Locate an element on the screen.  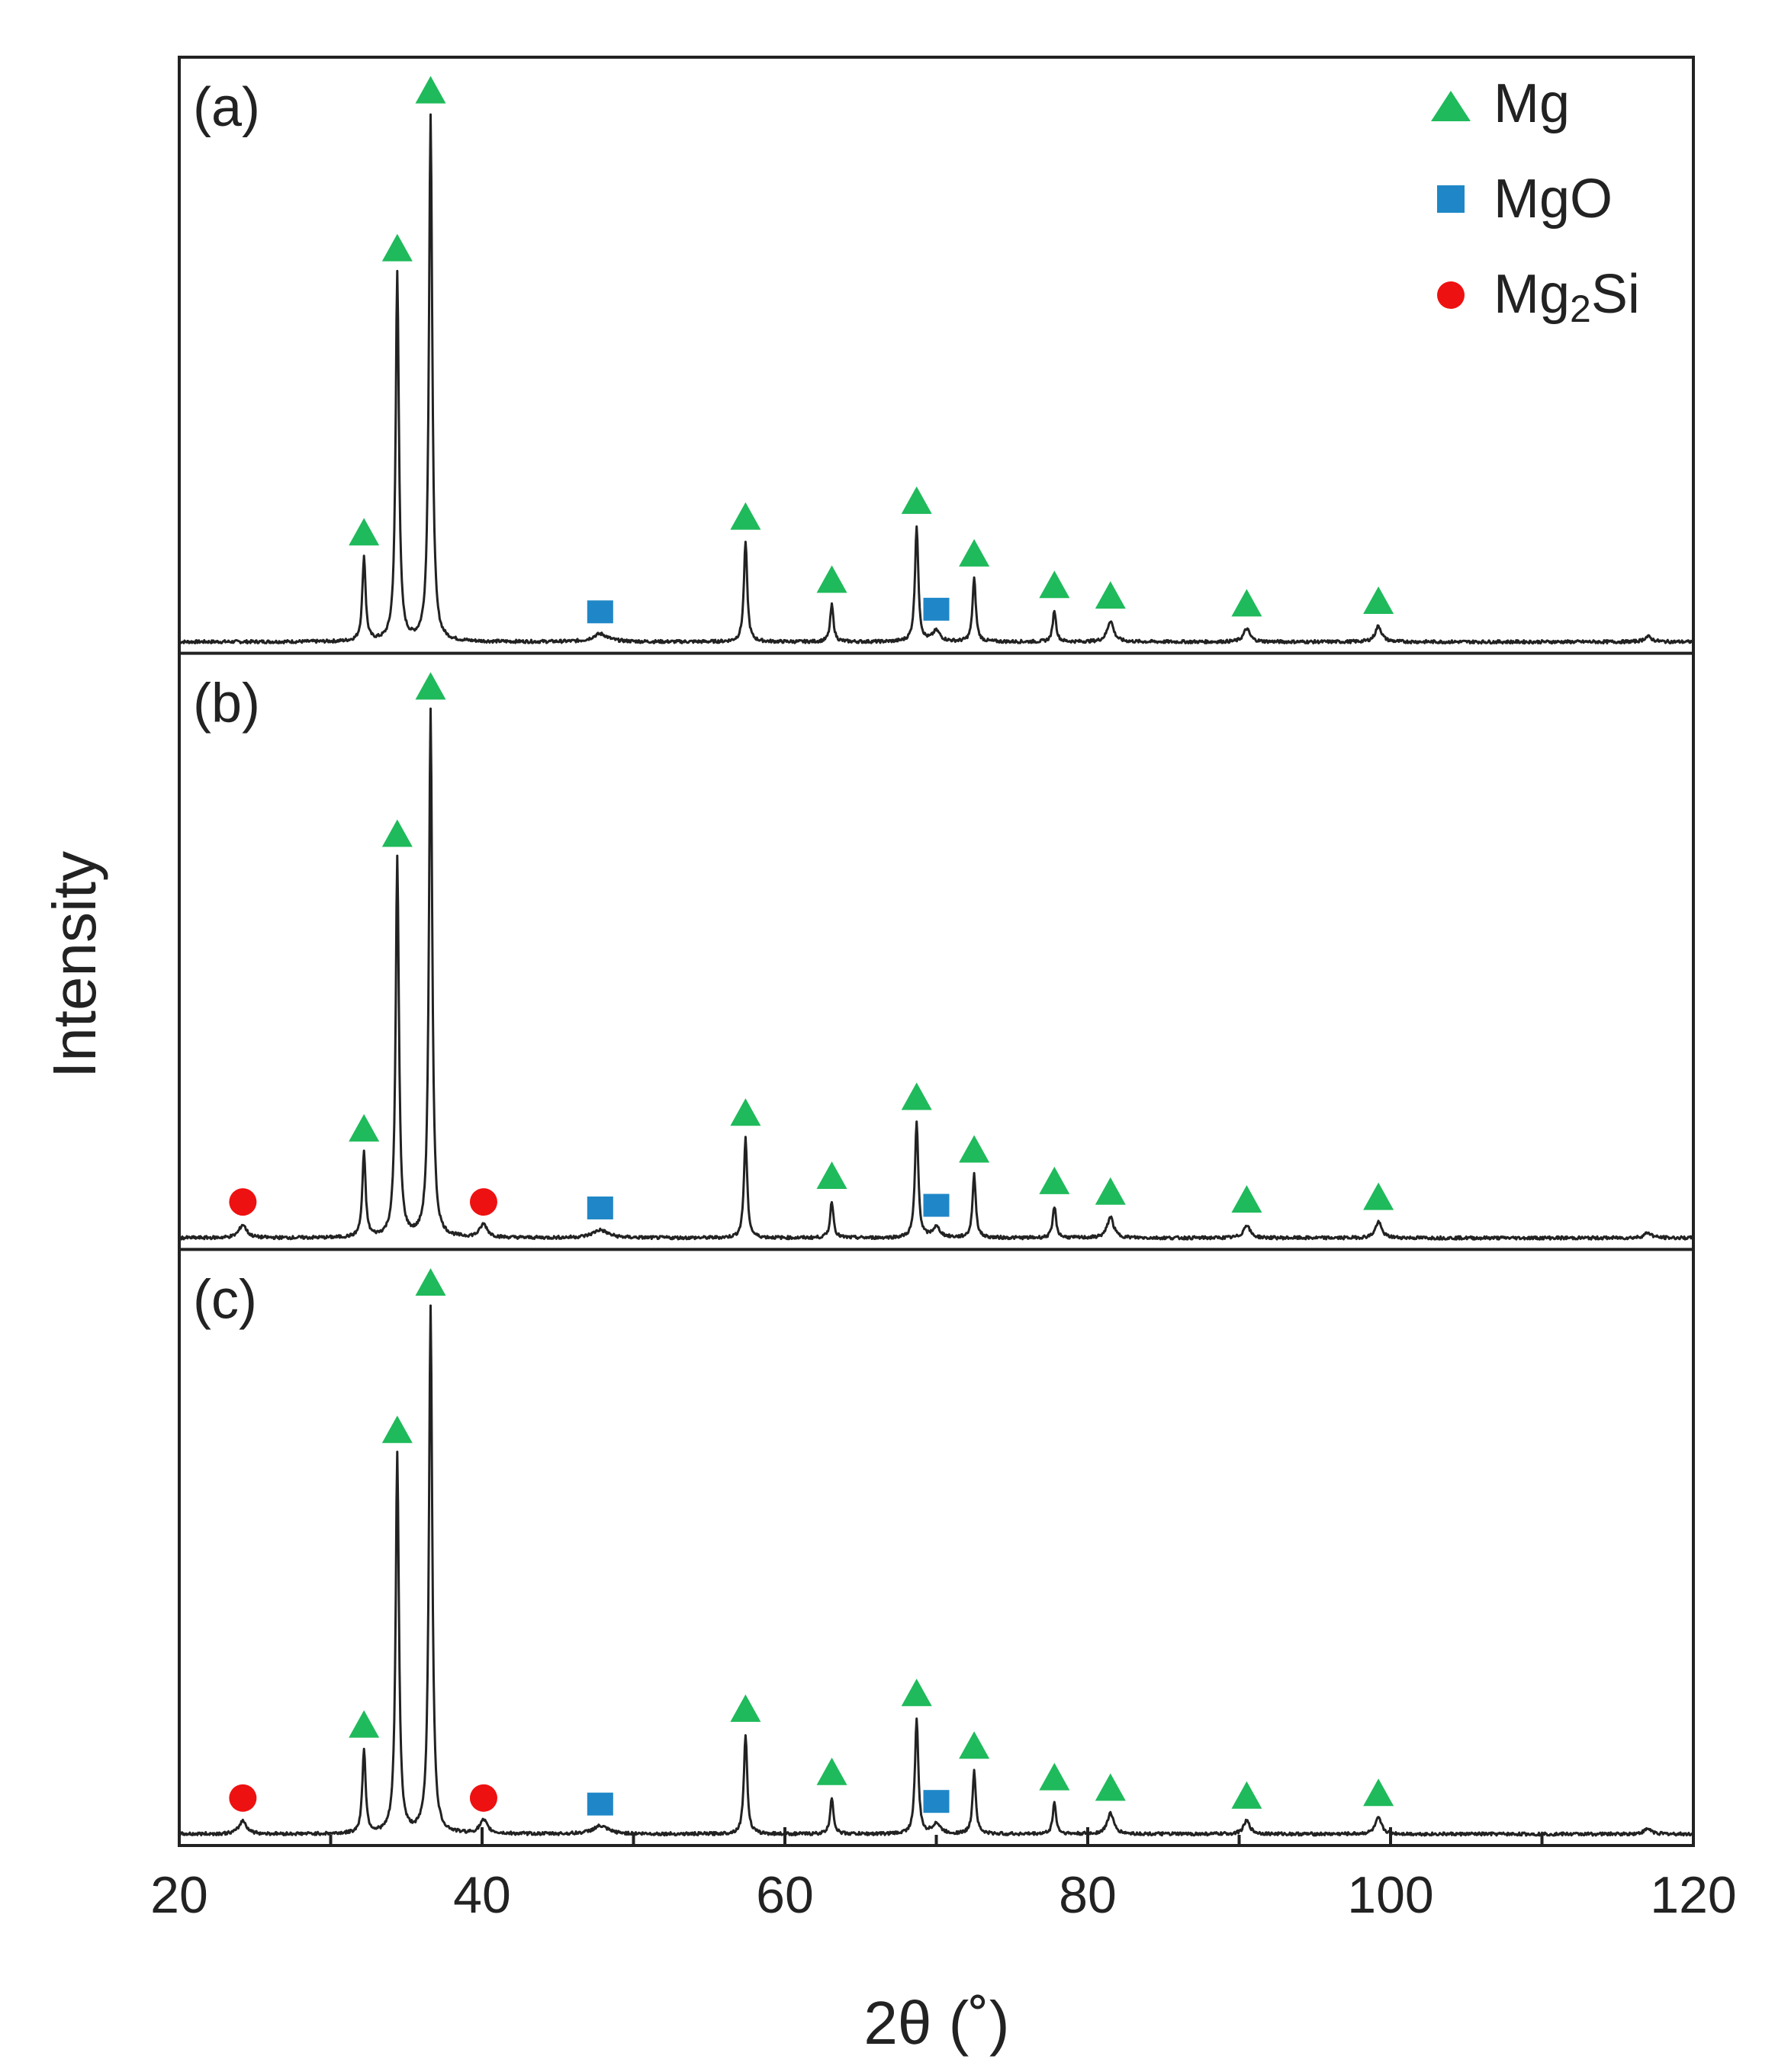
legend-mgo-label: MgO is located at coordinates (1553, 199).